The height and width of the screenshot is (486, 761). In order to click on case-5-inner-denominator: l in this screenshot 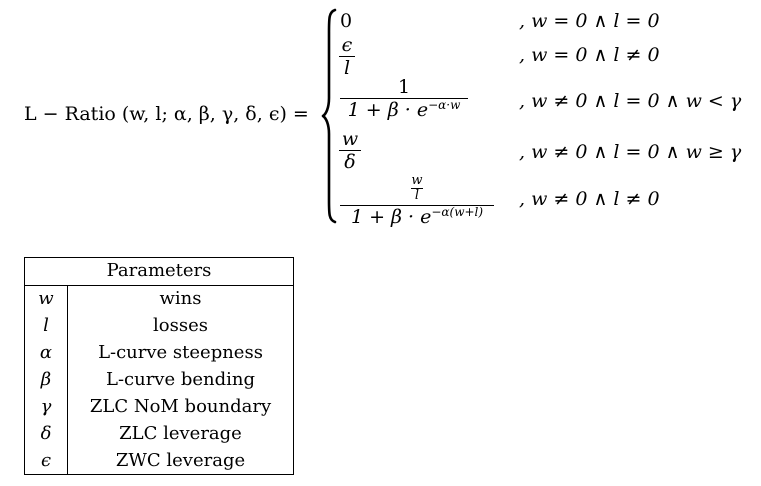, I will do `click(417, 195)`.